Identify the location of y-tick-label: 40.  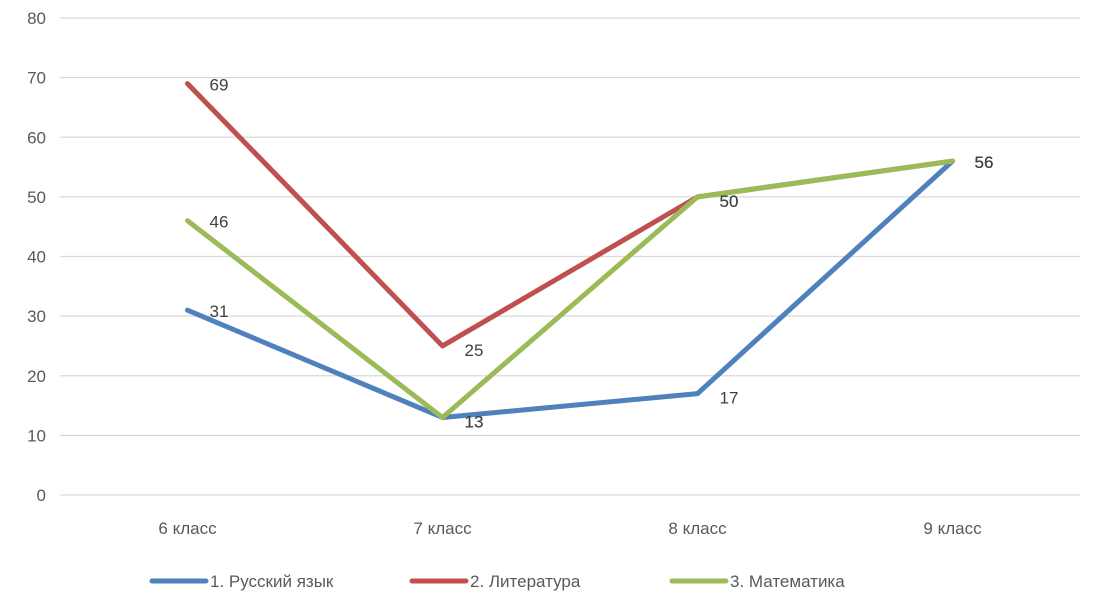
(36, 257).